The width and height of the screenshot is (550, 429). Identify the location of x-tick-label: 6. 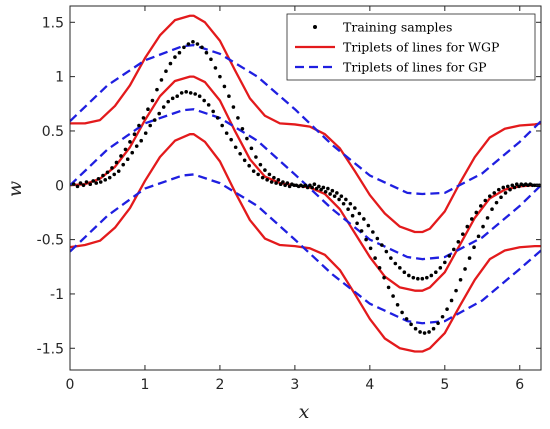
(519, 385).